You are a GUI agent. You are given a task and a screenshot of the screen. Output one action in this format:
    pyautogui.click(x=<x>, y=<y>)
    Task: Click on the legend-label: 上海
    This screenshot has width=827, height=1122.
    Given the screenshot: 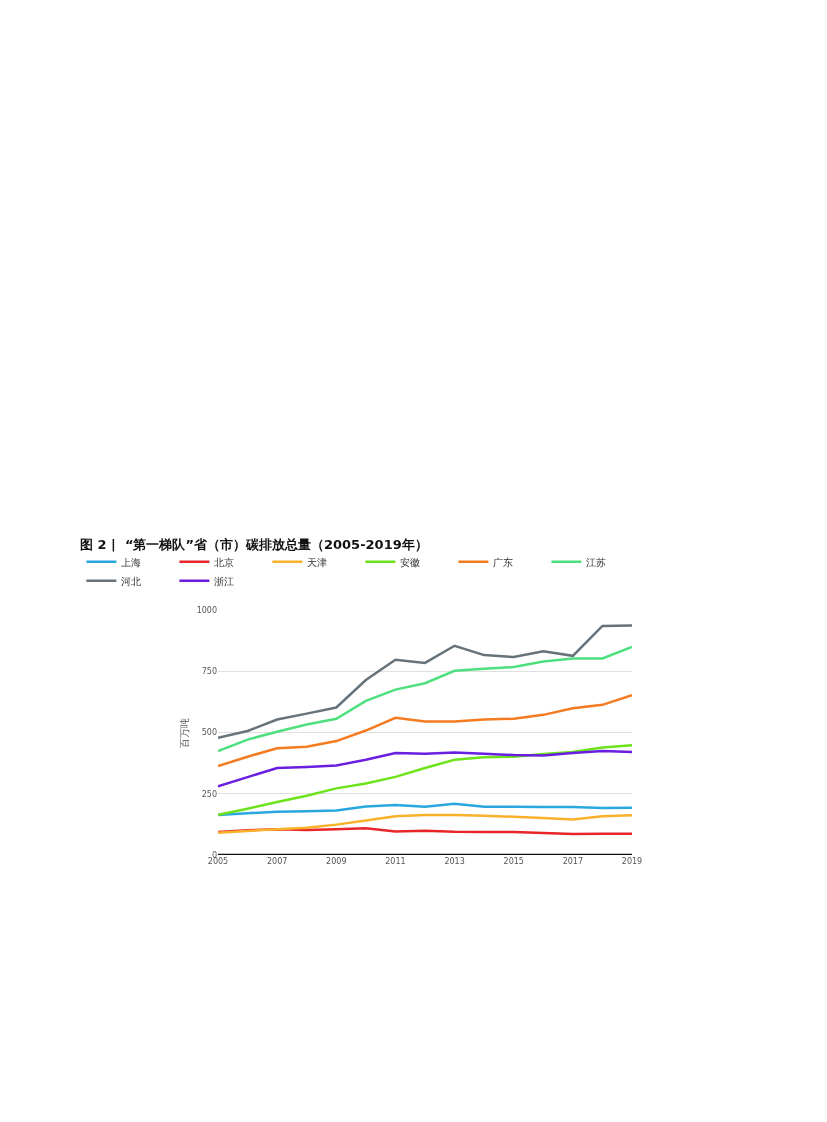 What is the action you would take?
    pyautogui.click(x=131, y=562)
    